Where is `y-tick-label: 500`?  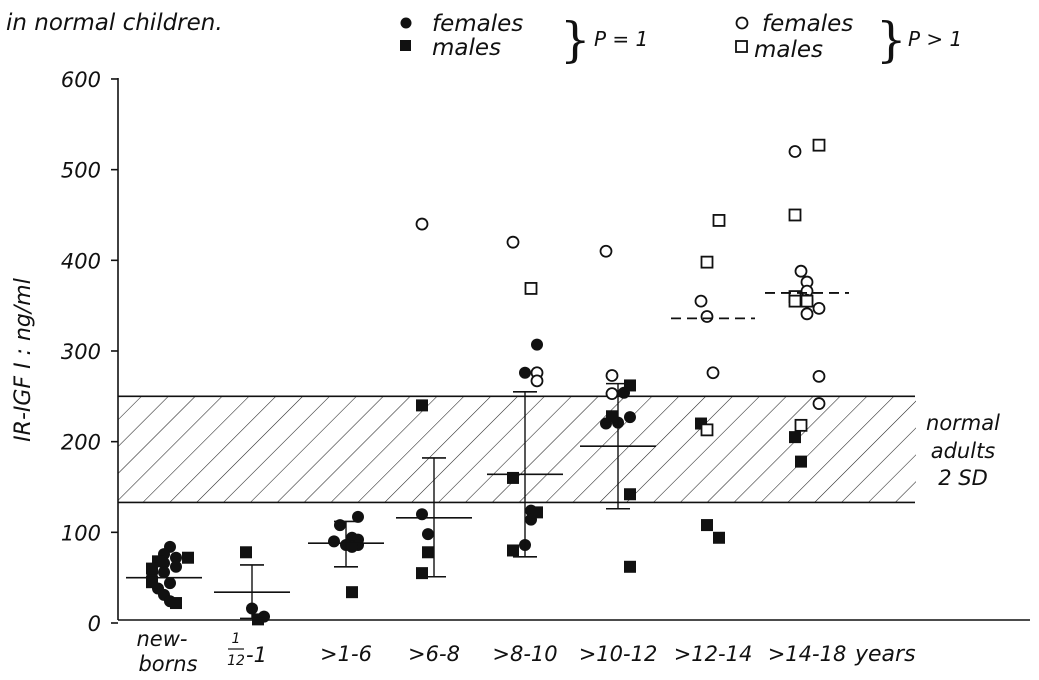
y-tick-label: 500 is located at coordinates (81, 171).